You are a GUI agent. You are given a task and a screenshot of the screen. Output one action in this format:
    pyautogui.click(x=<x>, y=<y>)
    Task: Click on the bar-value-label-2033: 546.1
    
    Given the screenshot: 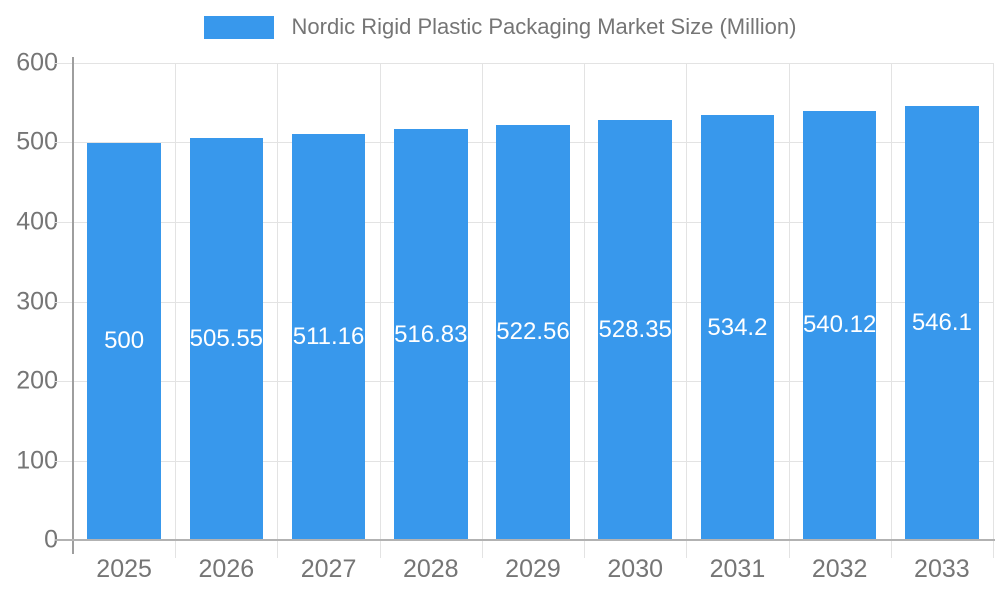 What is the action you would take?
    pyautogui.click(x=941, y=322)
    